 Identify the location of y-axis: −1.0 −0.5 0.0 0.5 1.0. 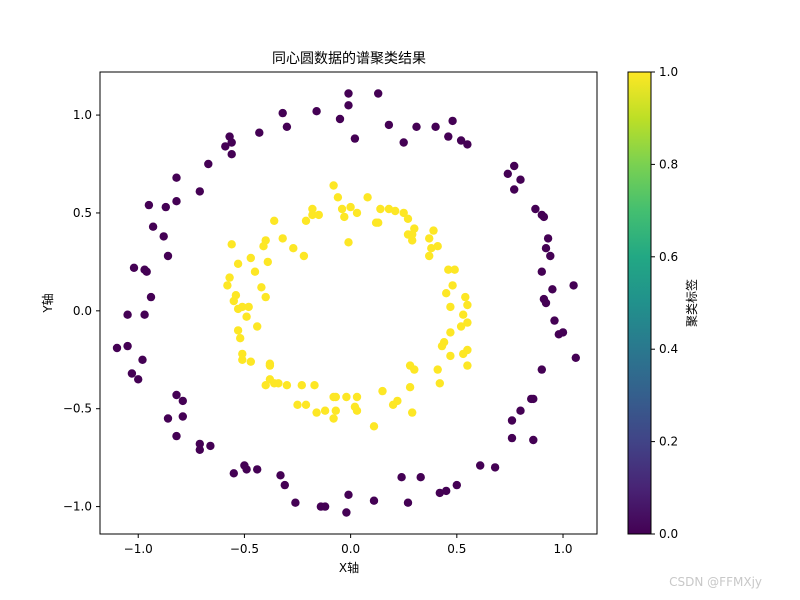
(81, 311).